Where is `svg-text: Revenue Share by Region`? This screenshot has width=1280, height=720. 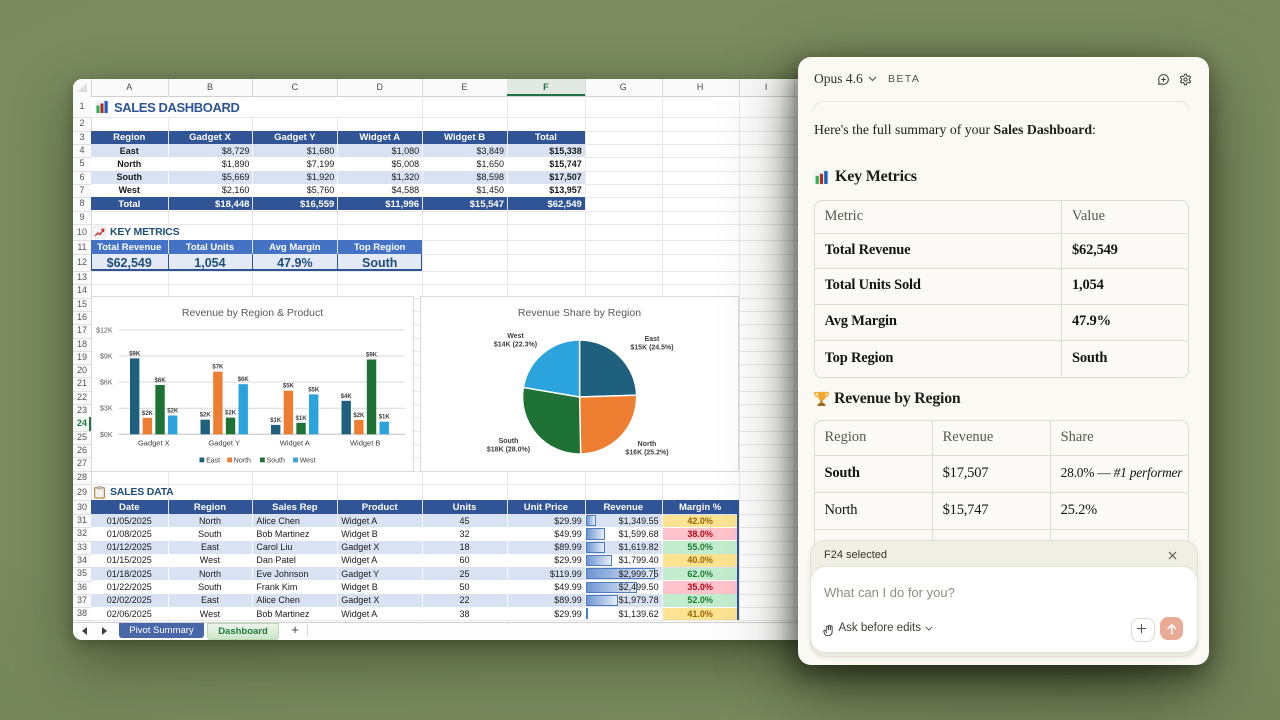 svg-text: Revenue Share by Region is located at coordinates (579, 313).